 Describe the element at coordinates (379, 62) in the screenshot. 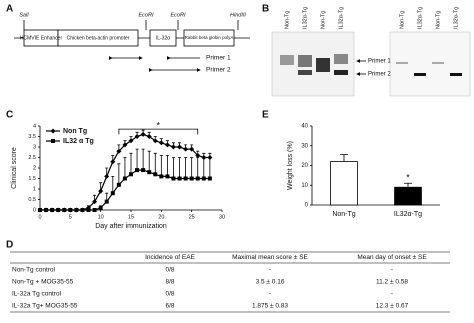

I see `band-label: Primer 1` at that location.